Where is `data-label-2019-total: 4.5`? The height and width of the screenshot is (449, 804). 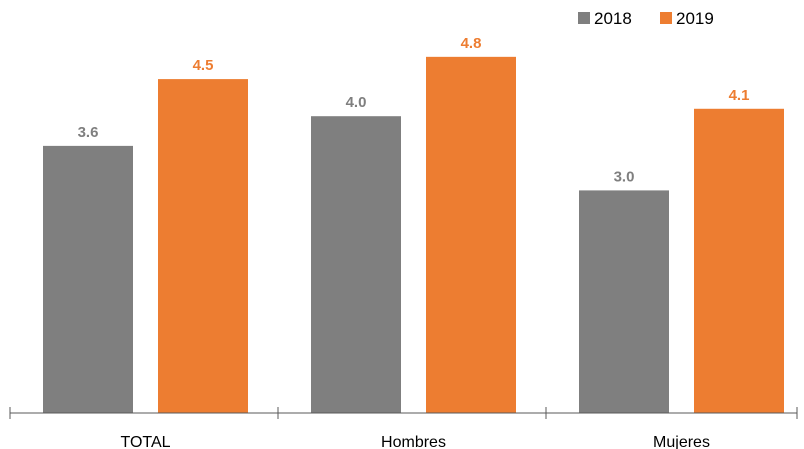
data-label-2019-total: 4.5 is located at coordinates (203, 65).